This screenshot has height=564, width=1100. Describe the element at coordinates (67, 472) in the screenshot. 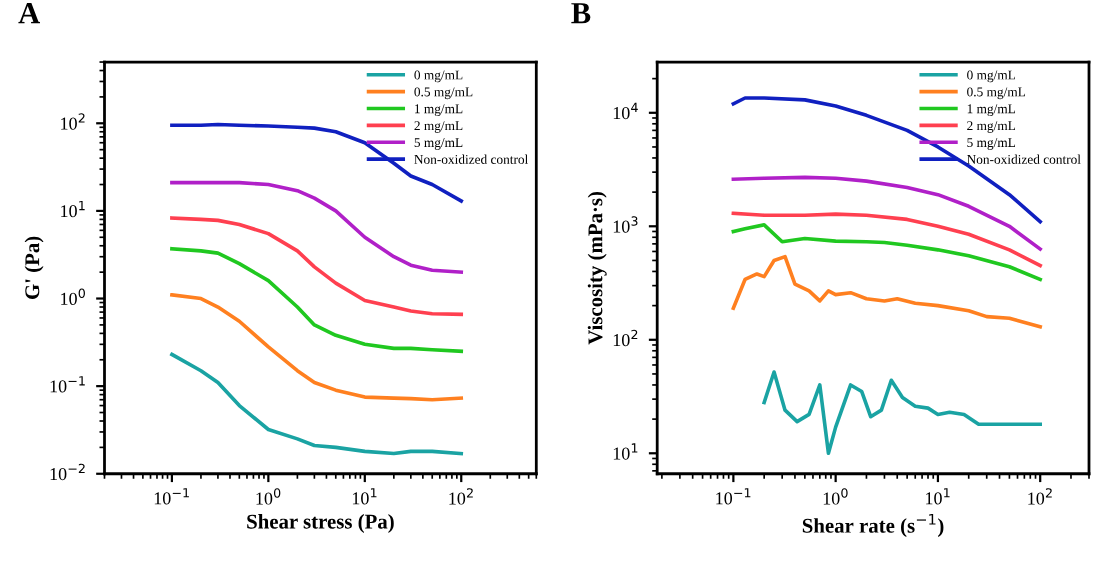

I see `y-tick-label: 10$^{−2}$` at that location.